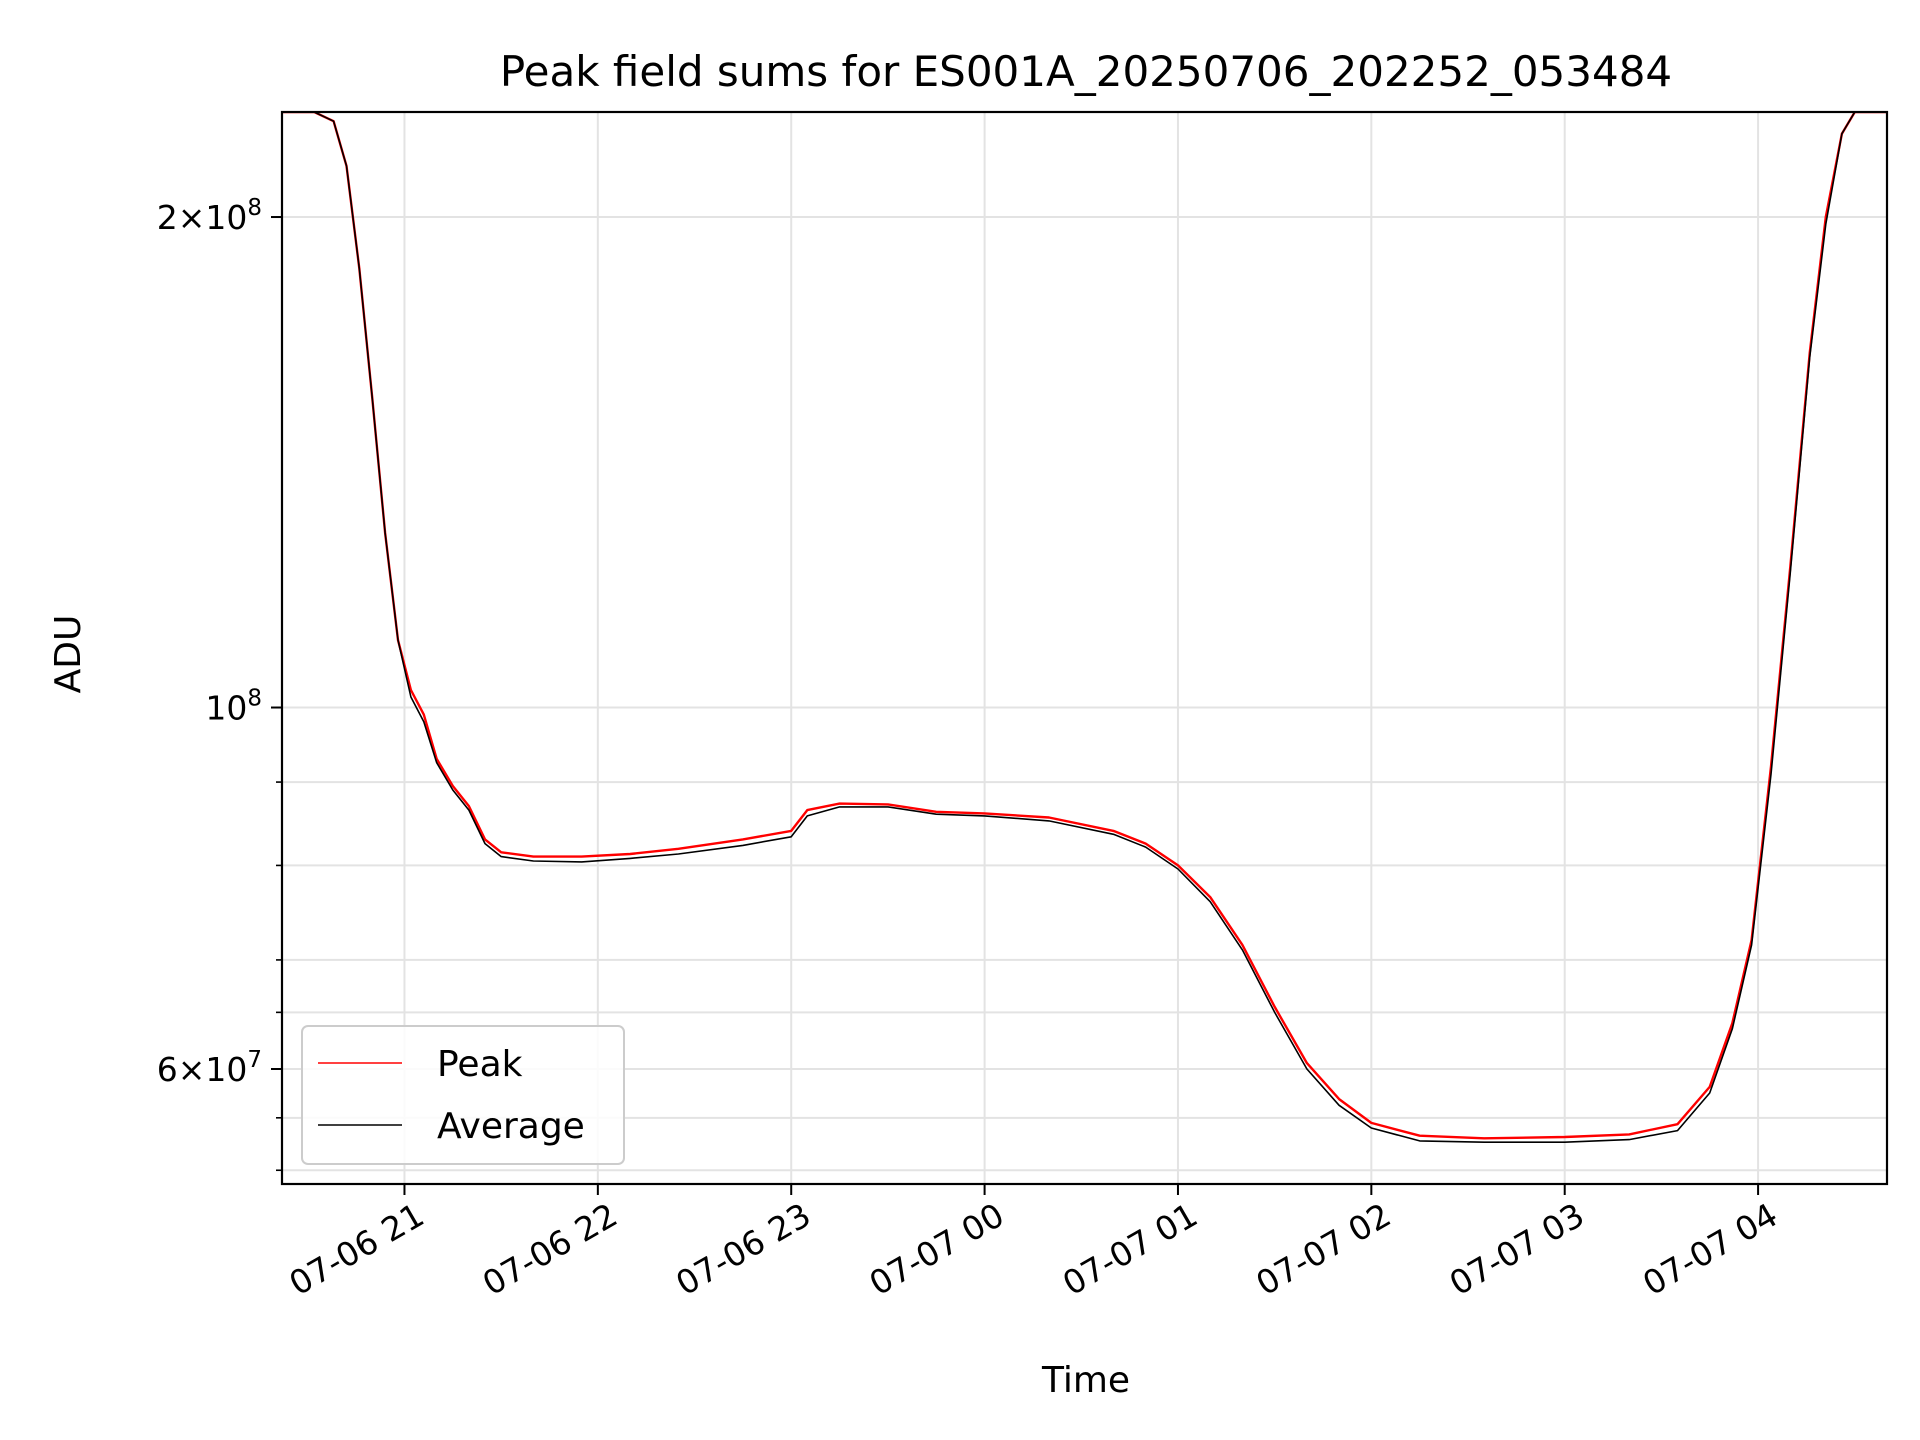  What do you see at coordinates (233, 707) in the screenshot?
I see `y-tick-label: 108` at bounding box center [233, 707].